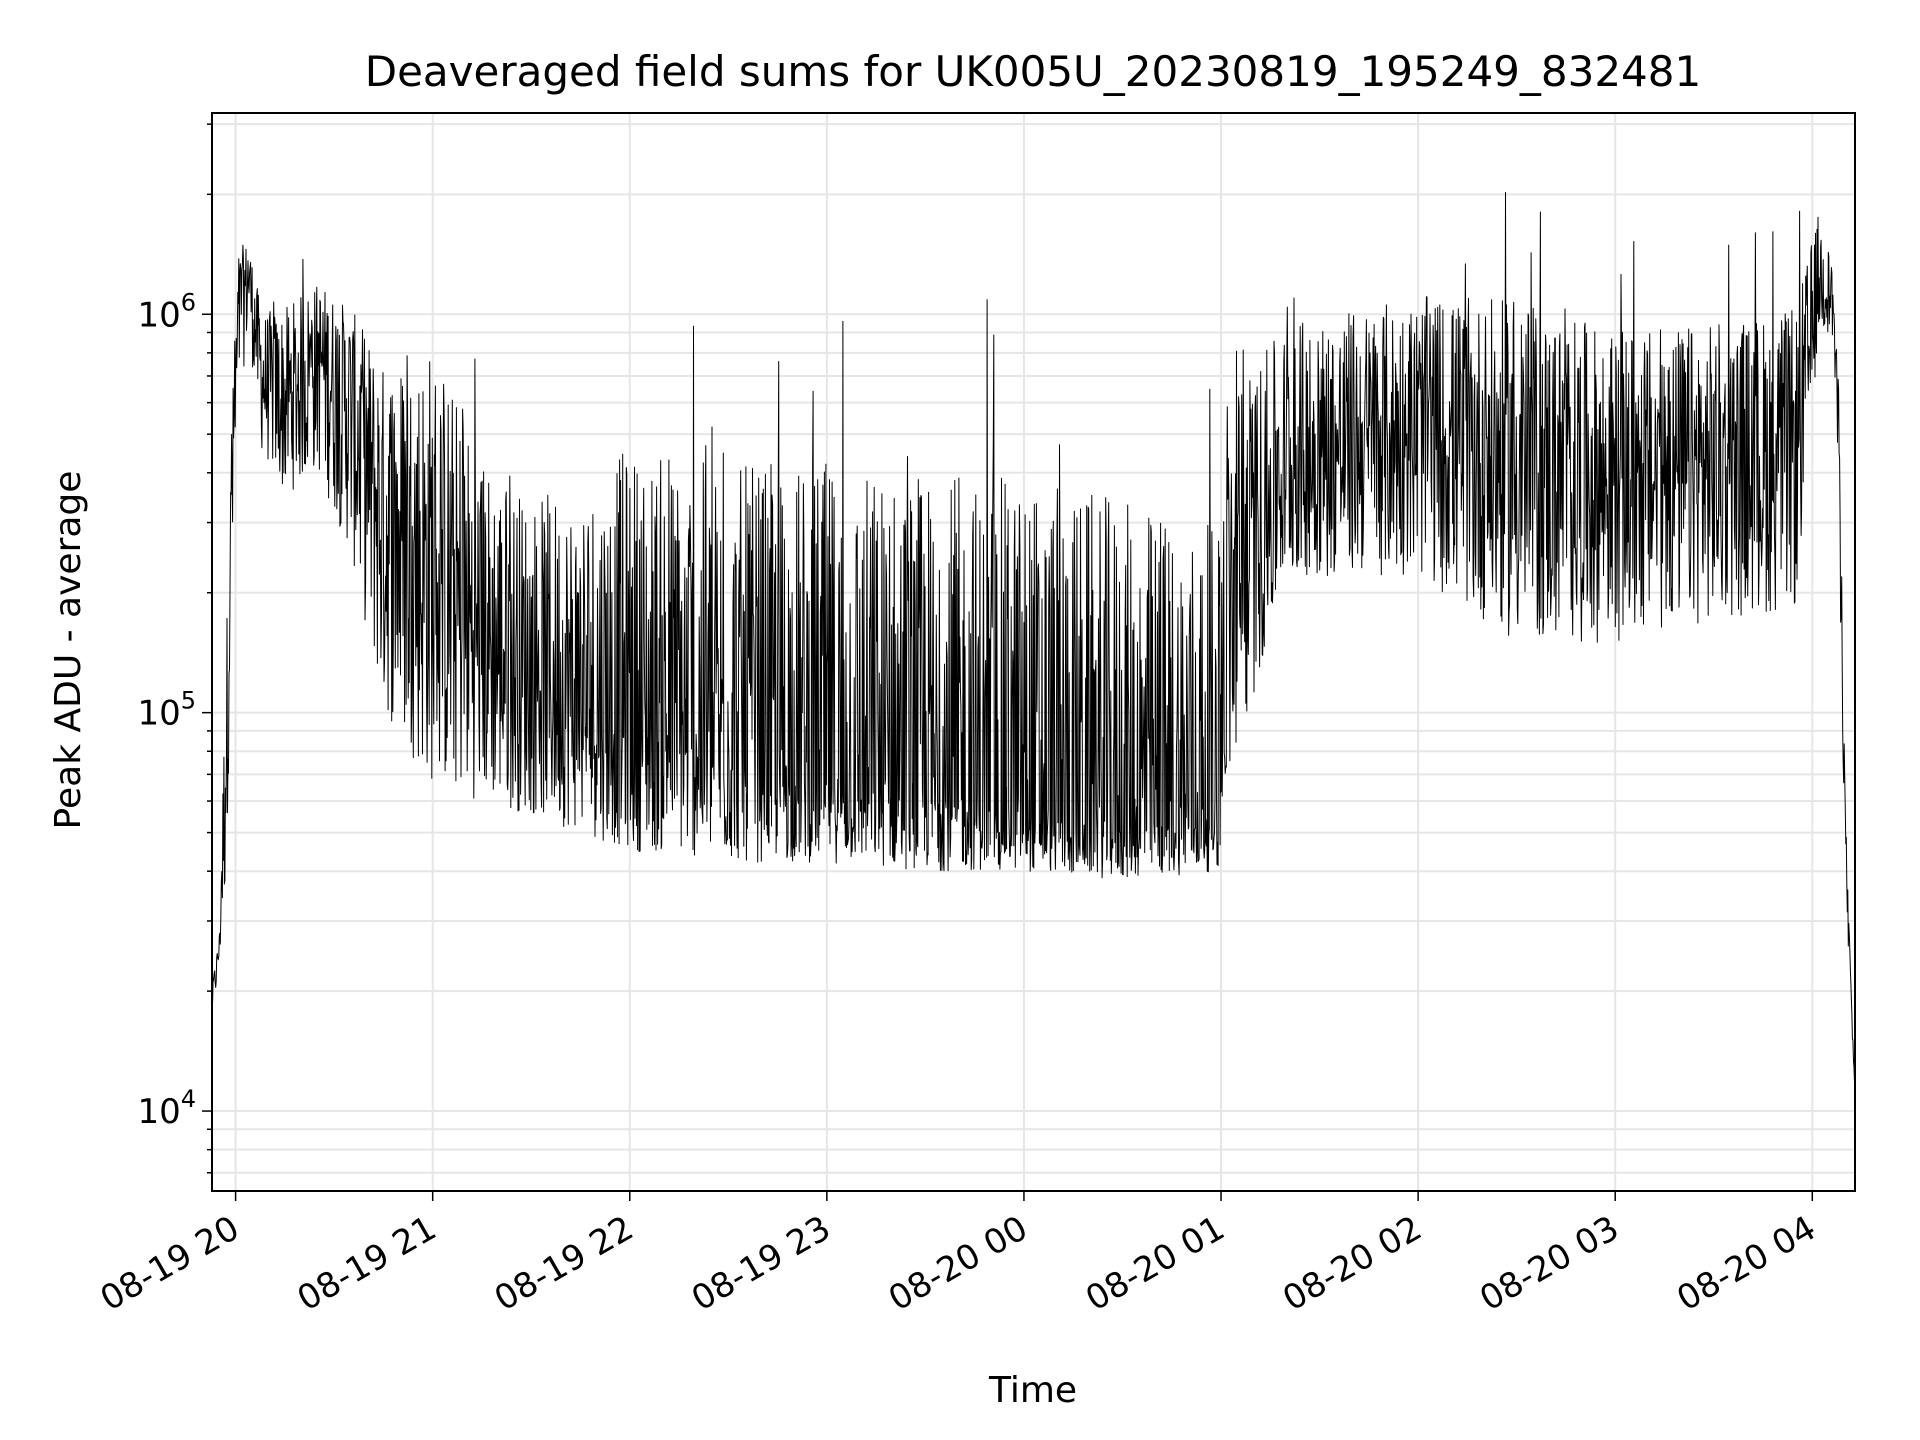  What do you see at coordinates (166, 311) in the screenshot?
I see `y-tick-label: 10⁶` at bounding box center [166, 311].